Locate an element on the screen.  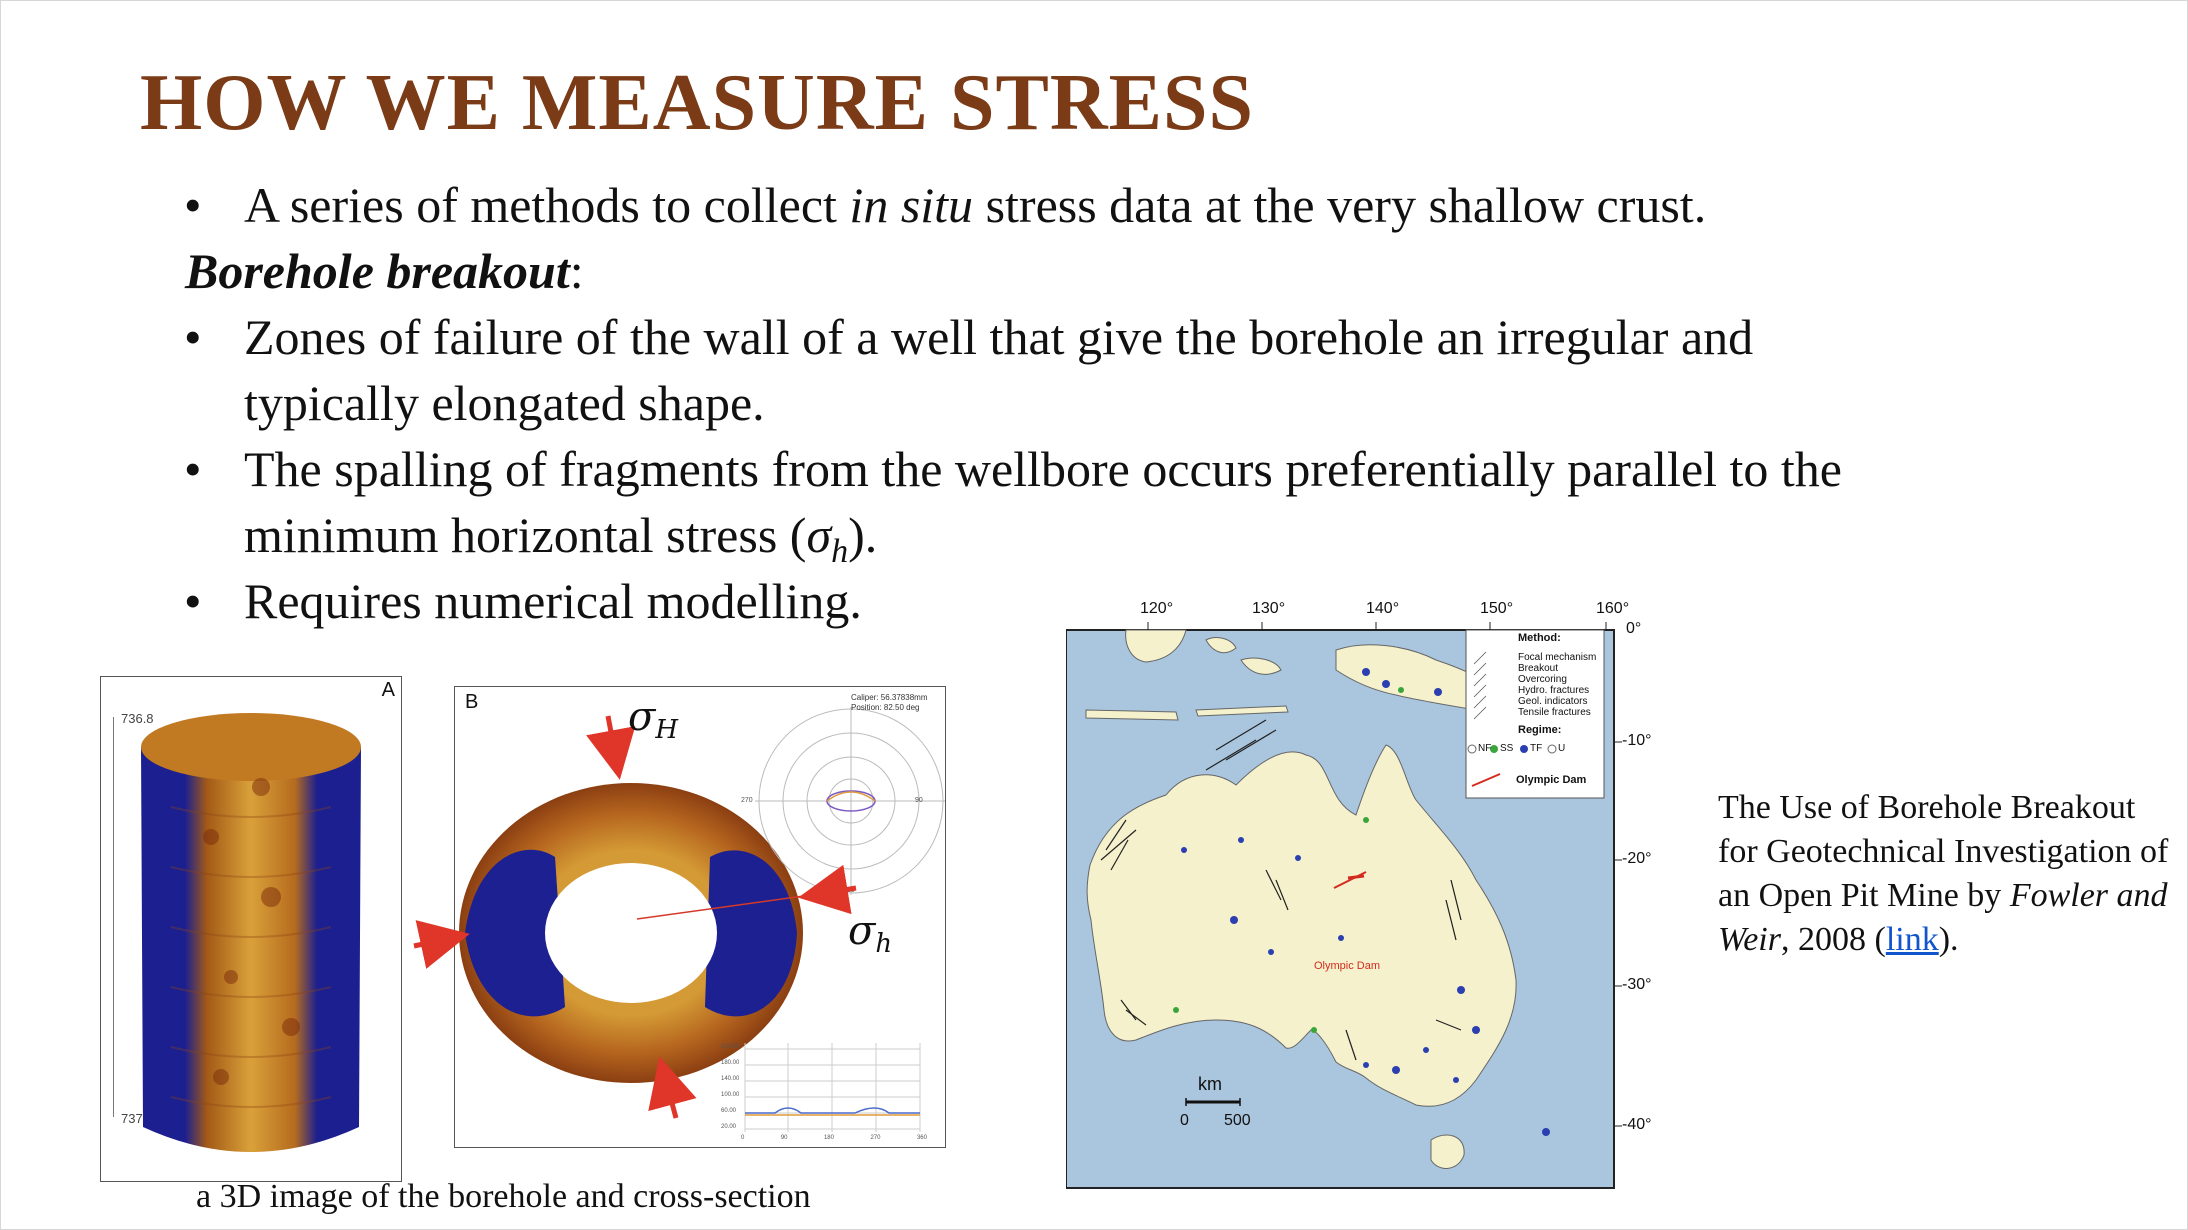
caption-authors: Fowler and Weir is located at coordinates (1943, 917).